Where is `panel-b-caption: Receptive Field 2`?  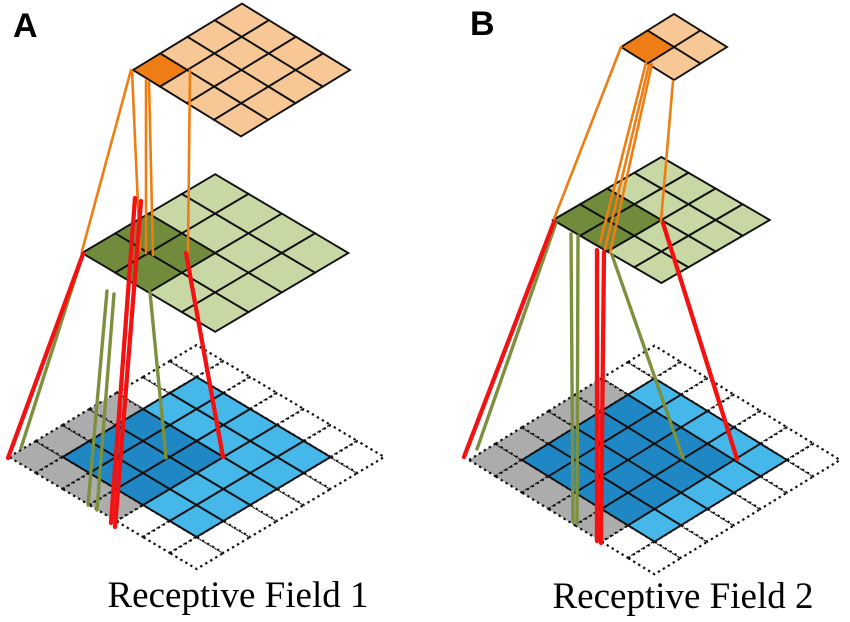
panel-b-caption: Receptive Field 2 is located at coordinates (683, 596).